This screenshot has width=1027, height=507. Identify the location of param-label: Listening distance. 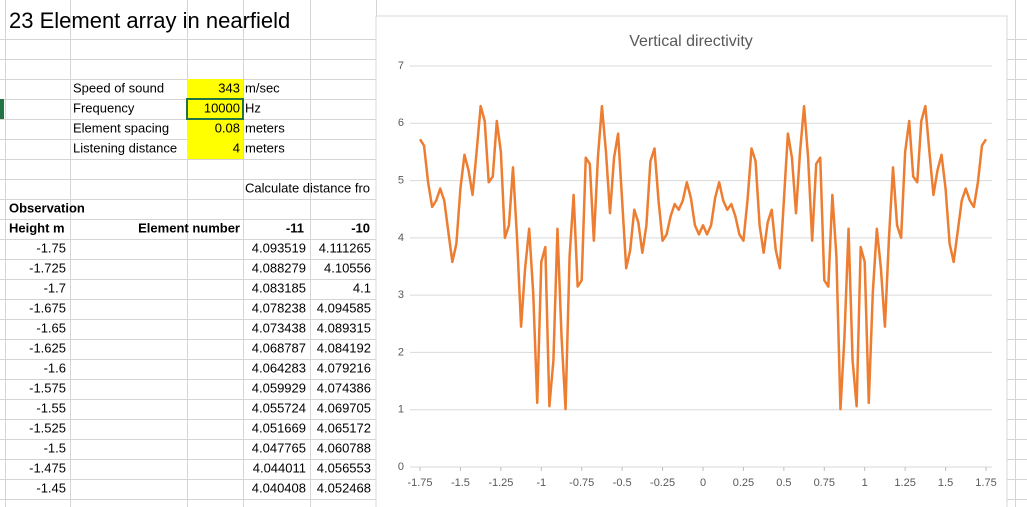
(125, 147).